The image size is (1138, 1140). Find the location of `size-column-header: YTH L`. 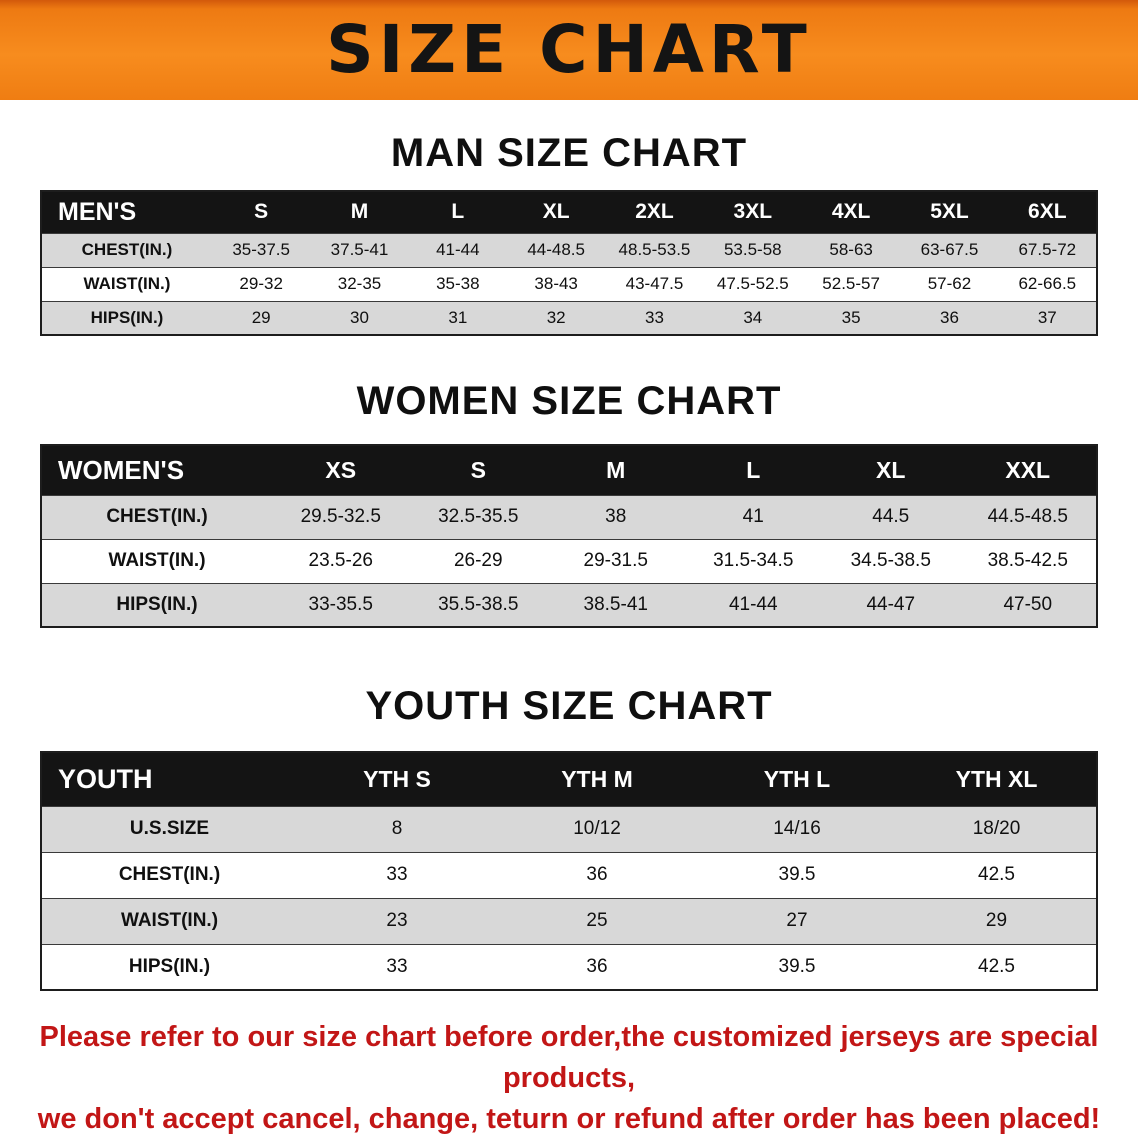

size-column-header: YTH L is located at coordinates (797, 778).